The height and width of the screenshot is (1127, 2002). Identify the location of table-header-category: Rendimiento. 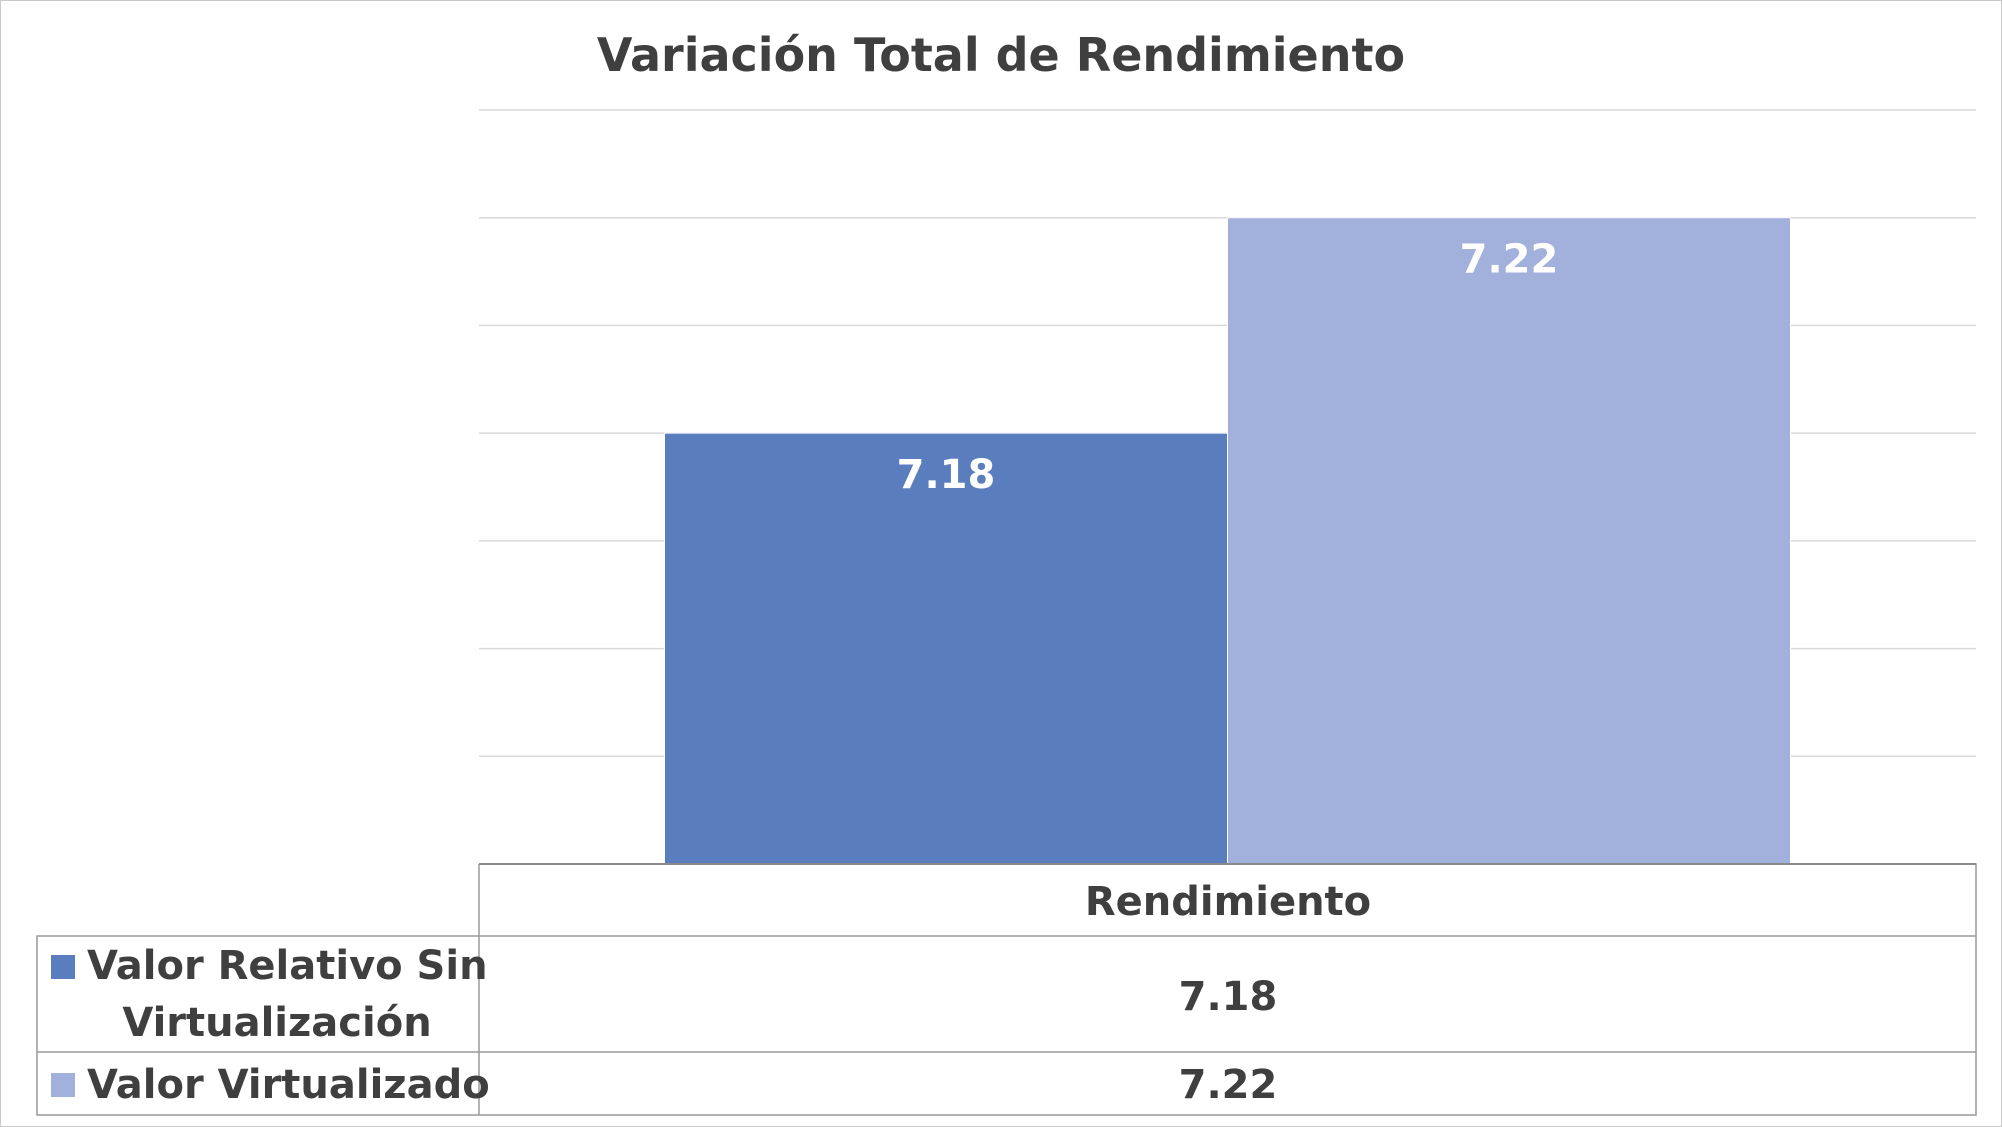
(1228, 902).